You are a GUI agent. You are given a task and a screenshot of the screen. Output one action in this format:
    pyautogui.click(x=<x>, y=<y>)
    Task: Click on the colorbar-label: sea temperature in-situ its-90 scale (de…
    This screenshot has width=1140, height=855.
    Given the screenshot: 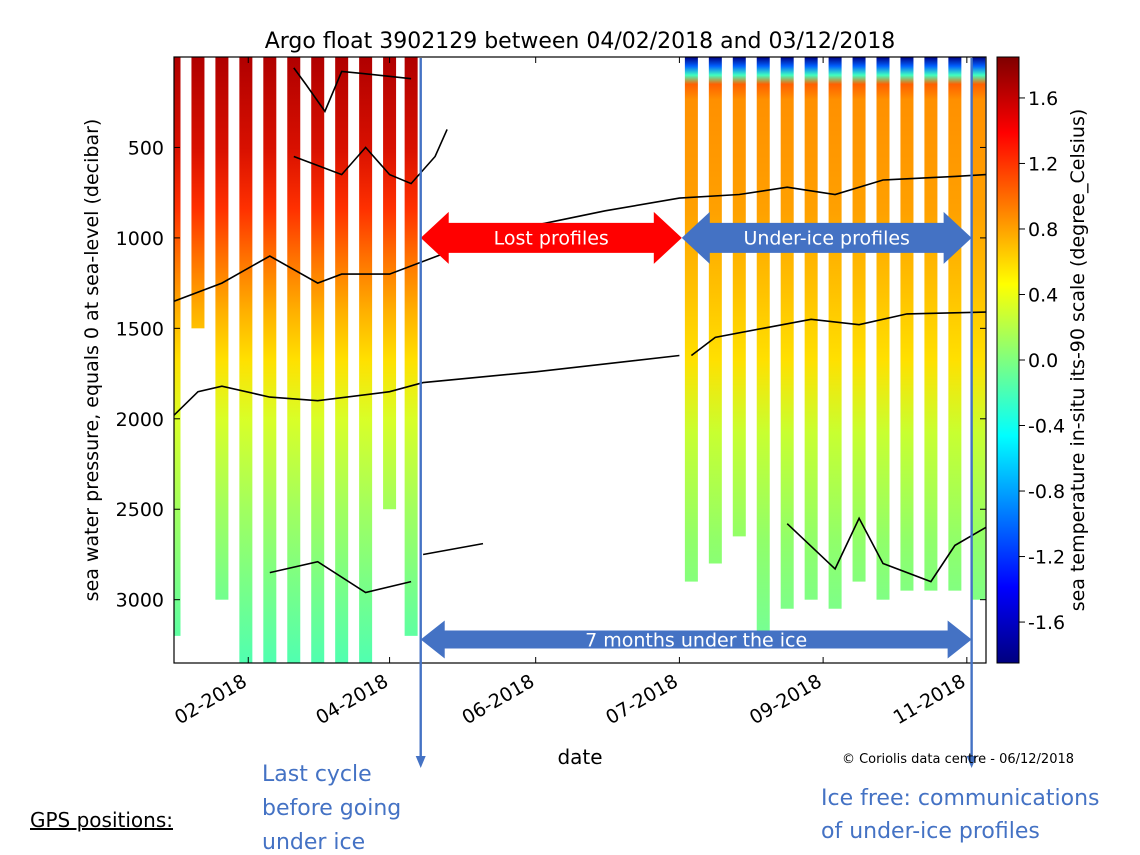 What is the action you would take?
    pyautogui.click(x=1078, y=360)
    